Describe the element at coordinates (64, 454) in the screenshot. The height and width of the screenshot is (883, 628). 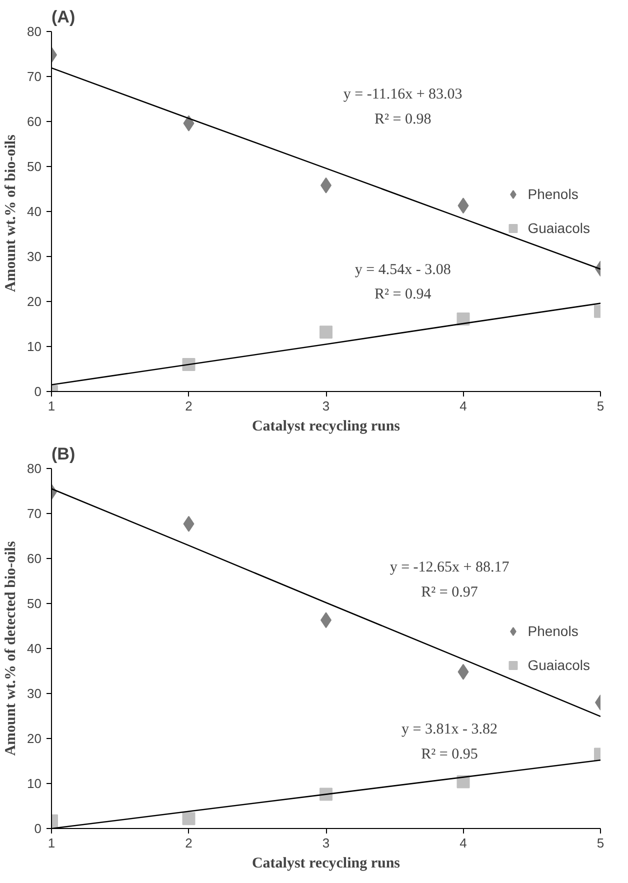
I see `chart-title: (B)` at that location.